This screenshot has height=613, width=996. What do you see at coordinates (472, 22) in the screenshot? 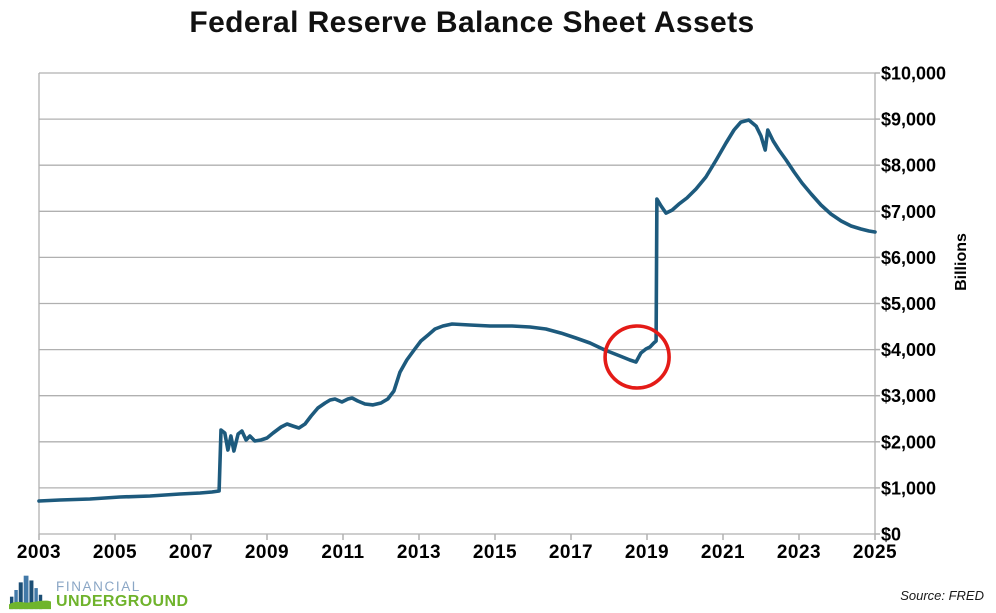
I see `chart-title: Federal Reserve Balance Sheet Assets` at bounding box center [472, 22].